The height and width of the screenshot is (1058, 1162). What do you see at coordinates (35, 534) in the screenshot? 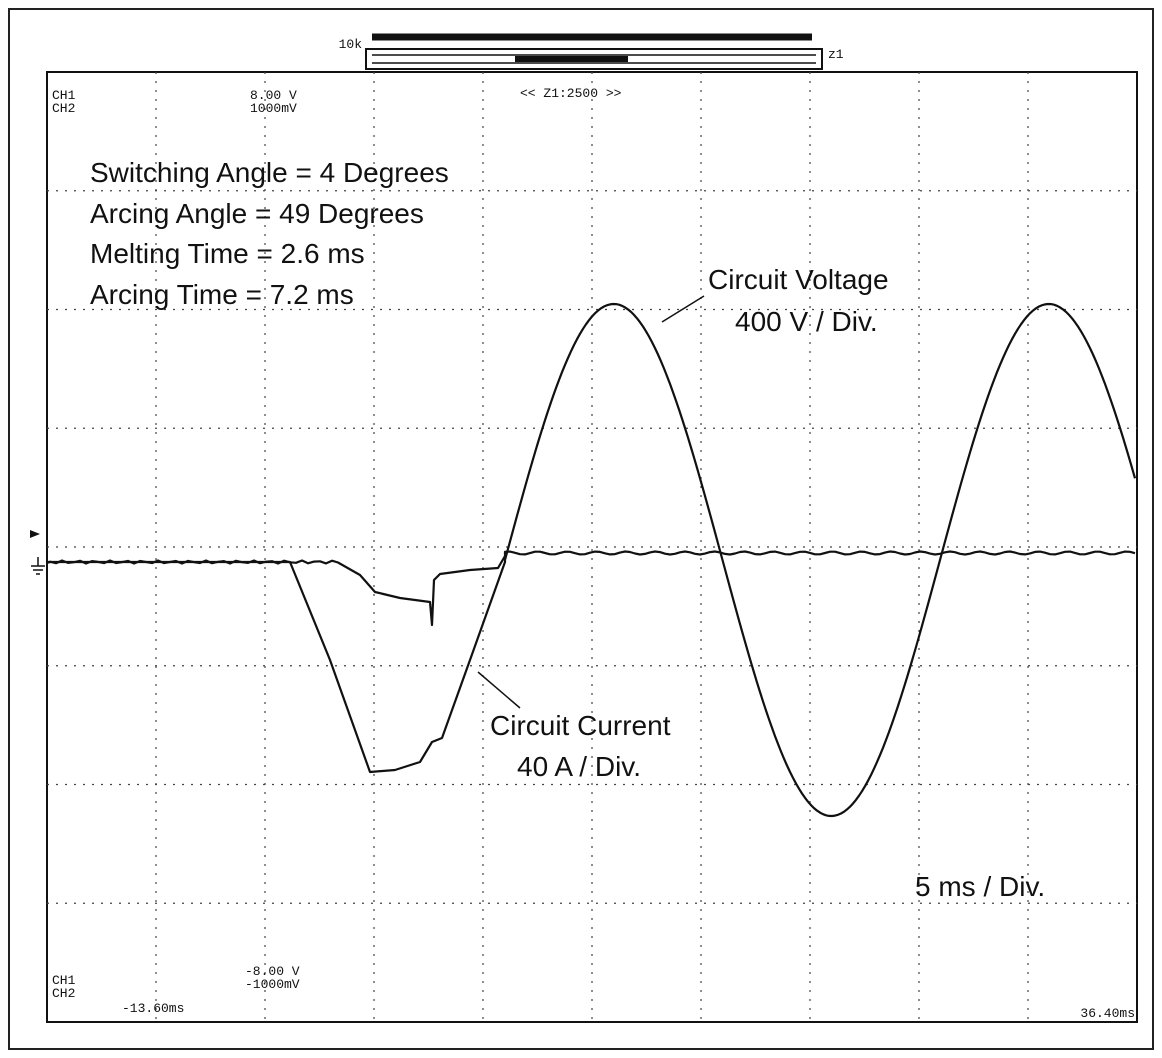
I see `trigger-marker` at bounding box center [35, 534].